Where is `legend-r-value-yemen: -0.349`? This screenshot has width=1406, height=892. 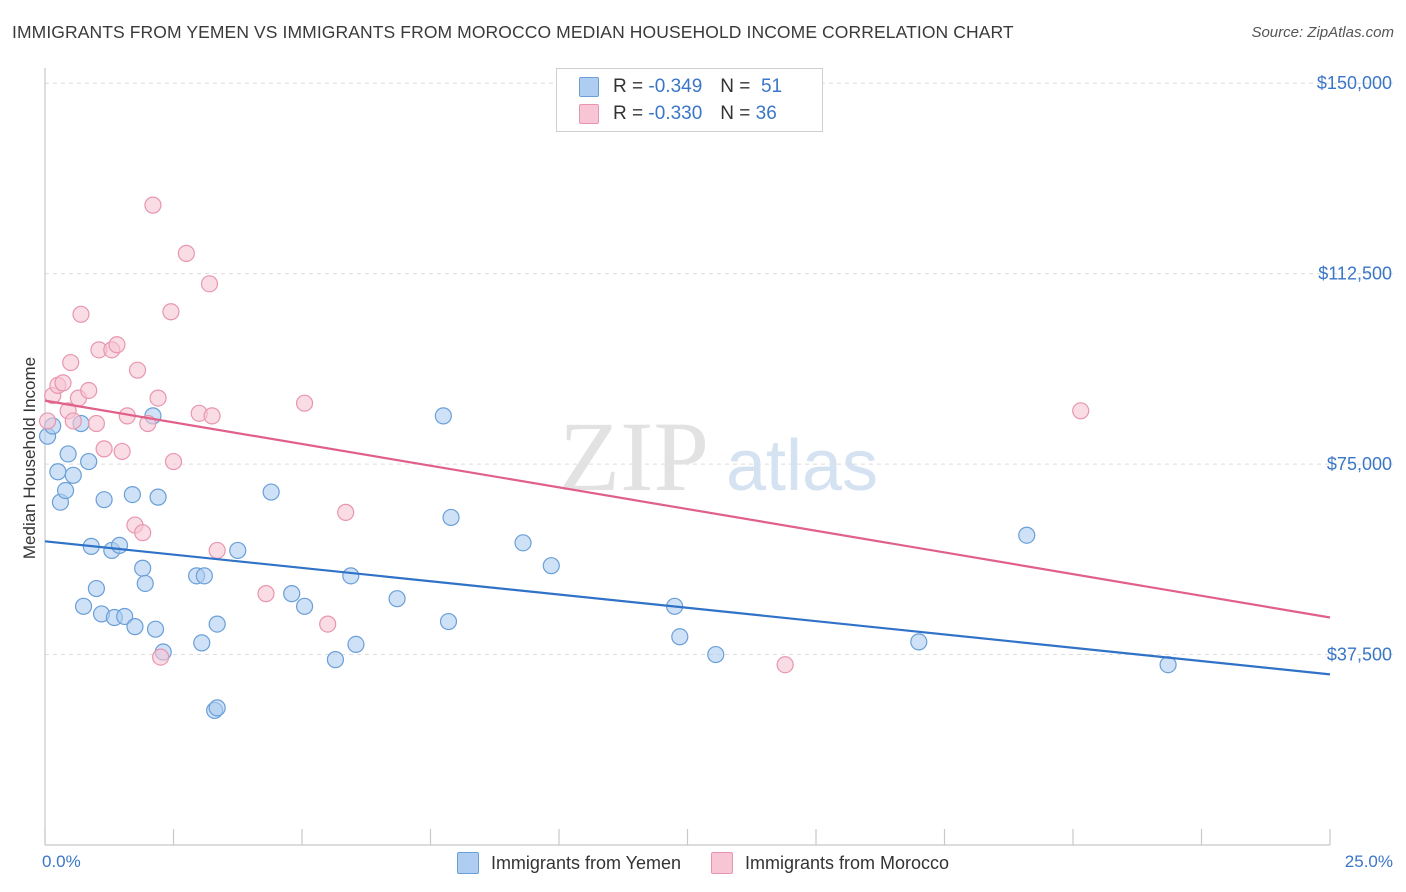 legend-r-value-yemen: -0.349 is located at coordinates (675, 86).